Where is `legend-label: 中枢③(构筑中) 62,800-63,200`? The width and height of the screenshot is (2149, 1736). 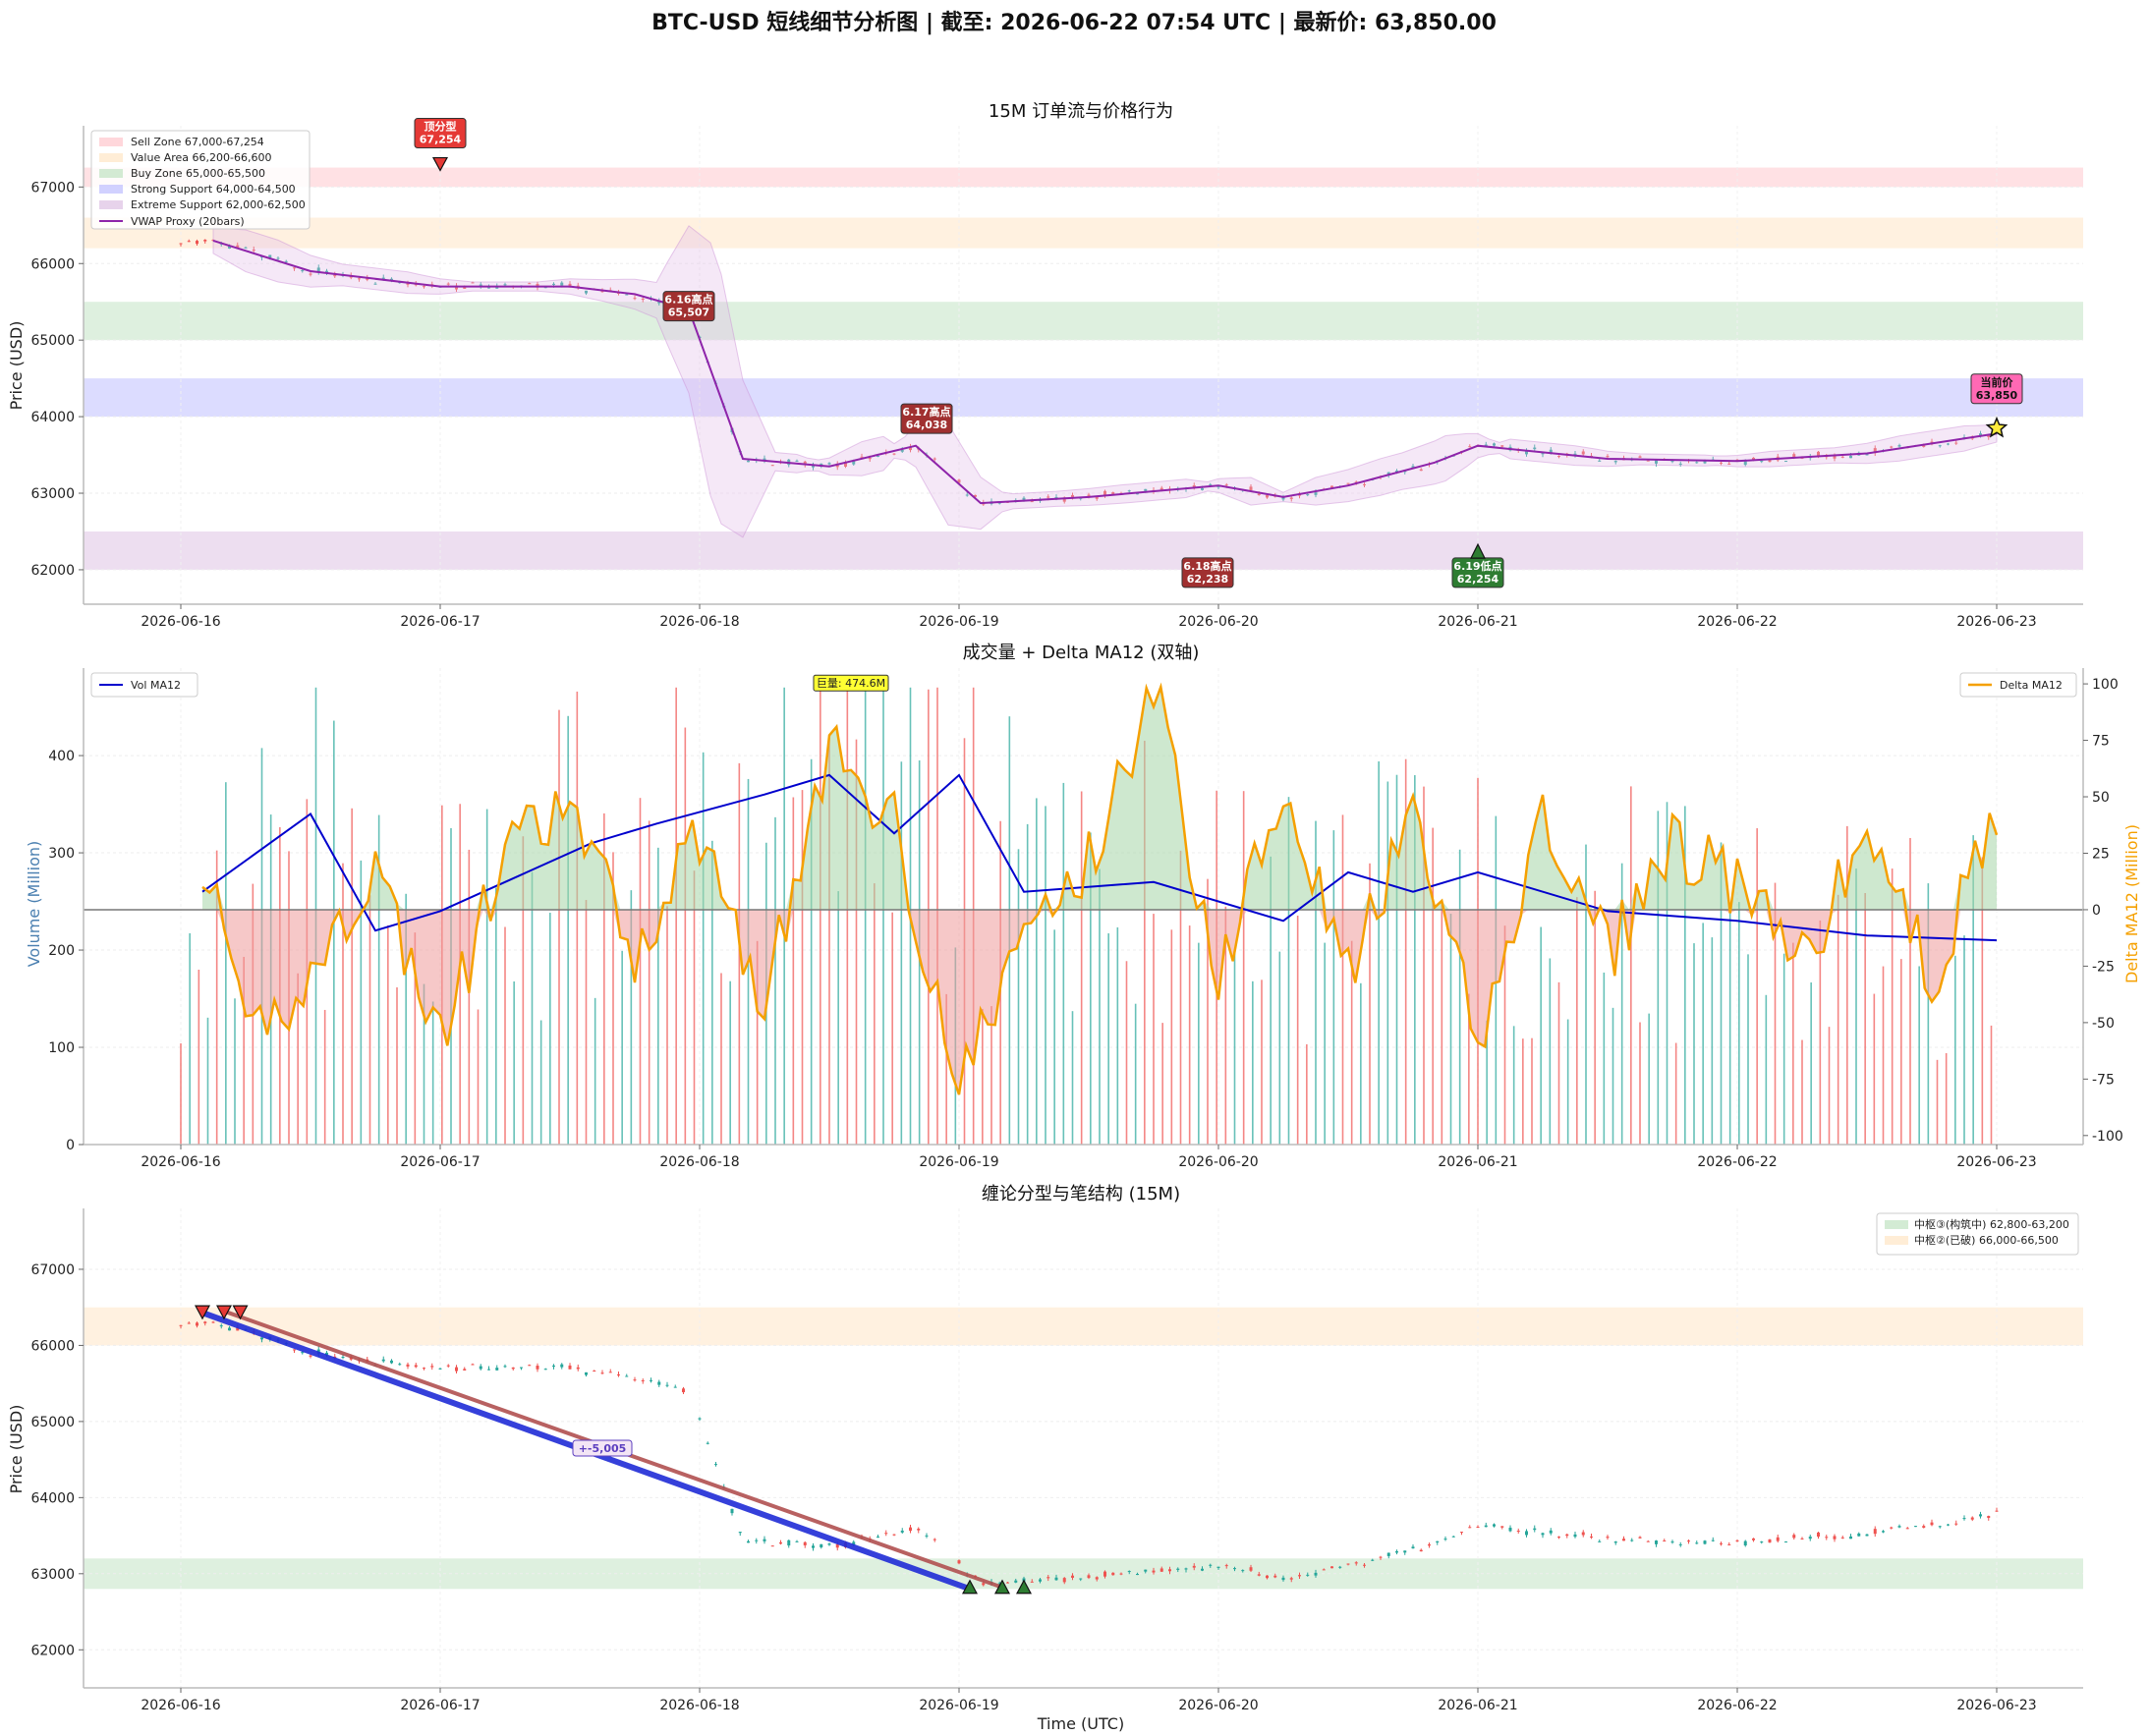 legend-label: 中枢③(构筑中) 62,800-63,200 is located at coordinates (1991, 1224).